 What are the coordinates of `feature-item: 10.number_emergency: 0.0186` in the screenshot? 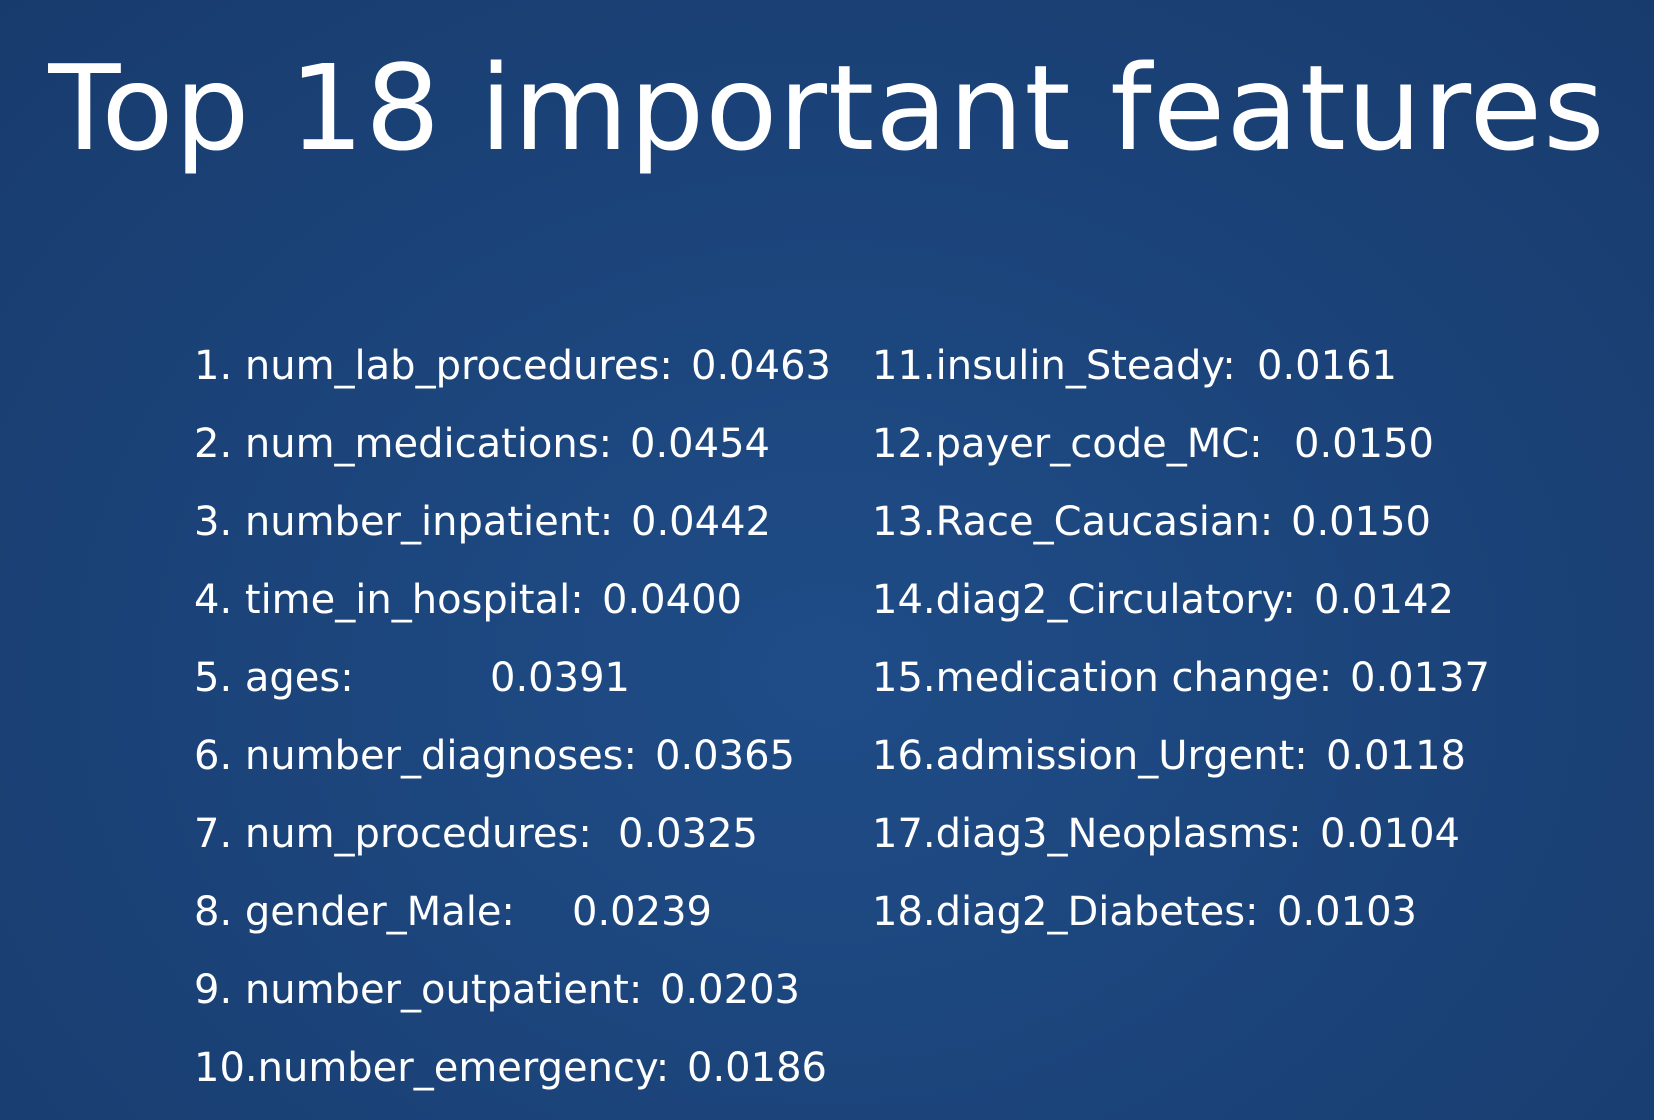 It's located at (514, 1079).